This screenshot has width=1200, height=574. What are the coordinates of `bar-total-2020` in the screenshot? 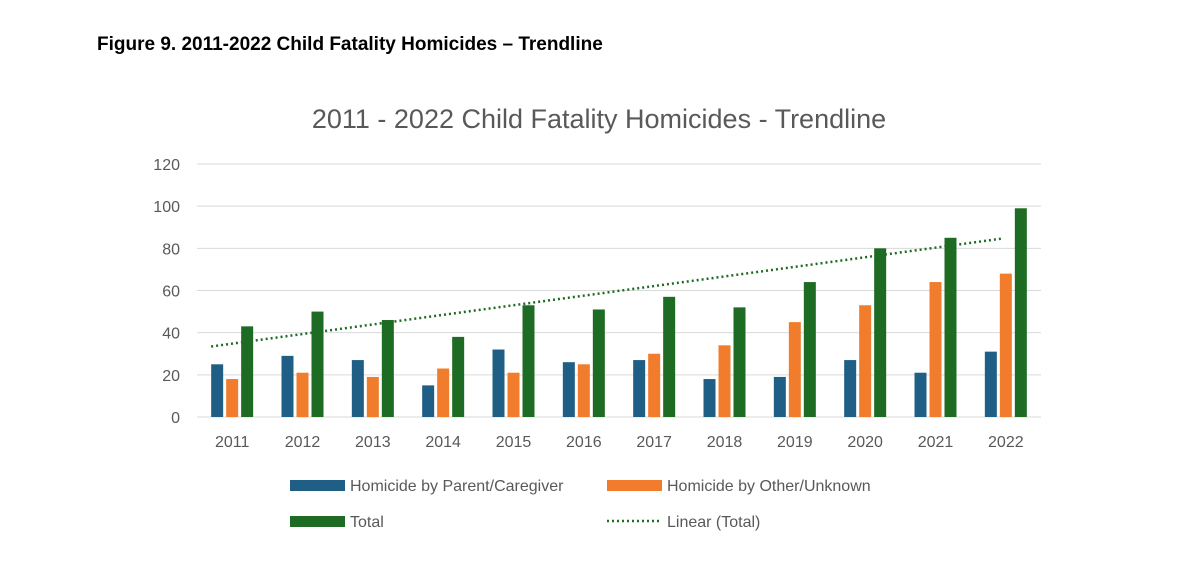 It's located at (880, 332).